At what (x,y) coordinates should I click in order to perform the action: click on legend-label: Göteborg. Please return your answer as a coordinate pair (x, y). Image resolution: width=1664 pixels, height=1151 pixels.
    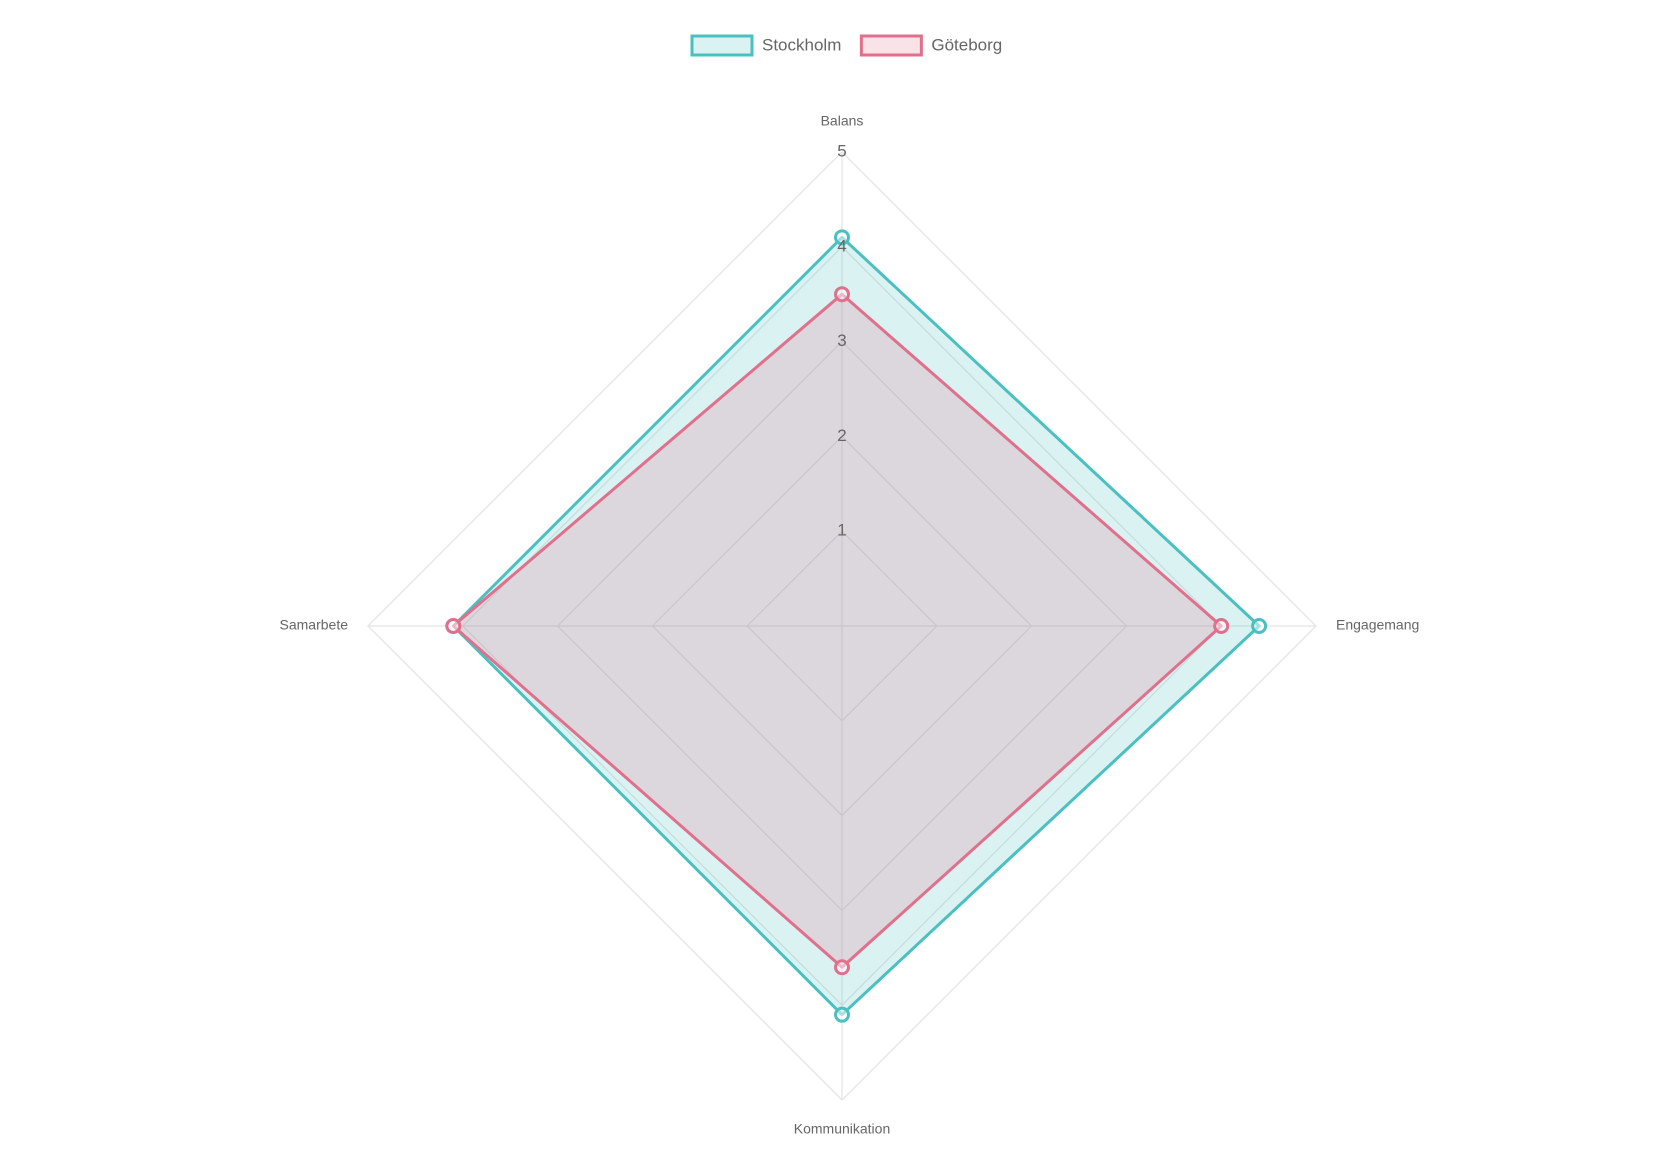
    Looking at the image, I should click on (966, 44).